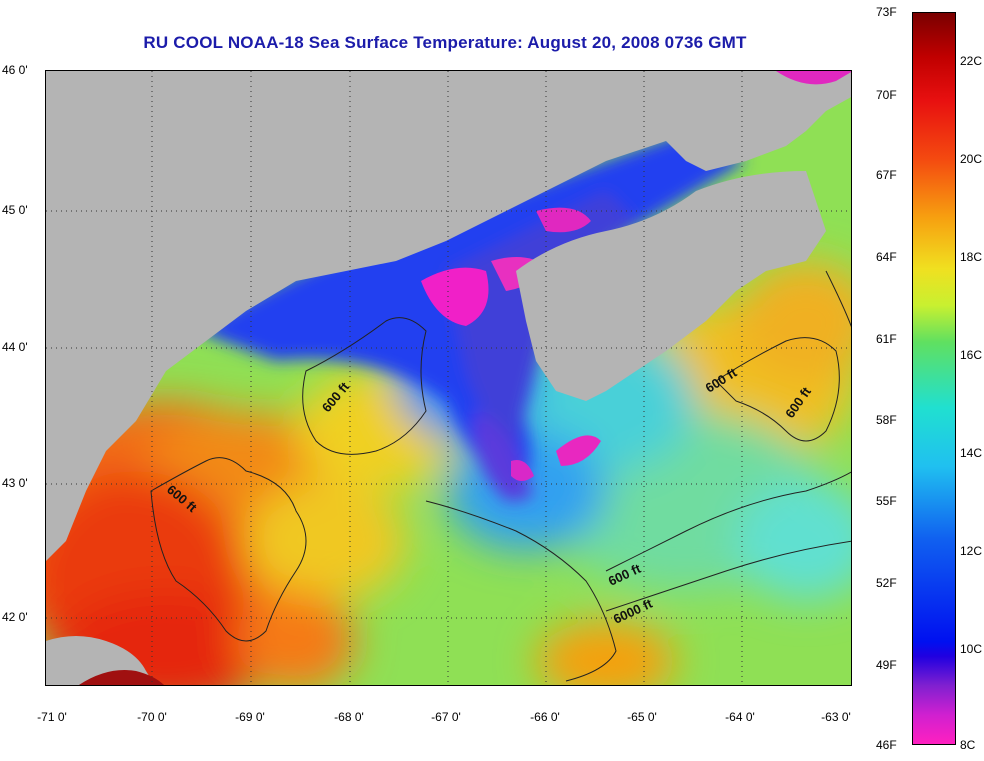 Image resolution: width=984 pixels, height=761 pixels. I want to click on colorbar-fahrenheit-label: 67F, so click(886, 175).